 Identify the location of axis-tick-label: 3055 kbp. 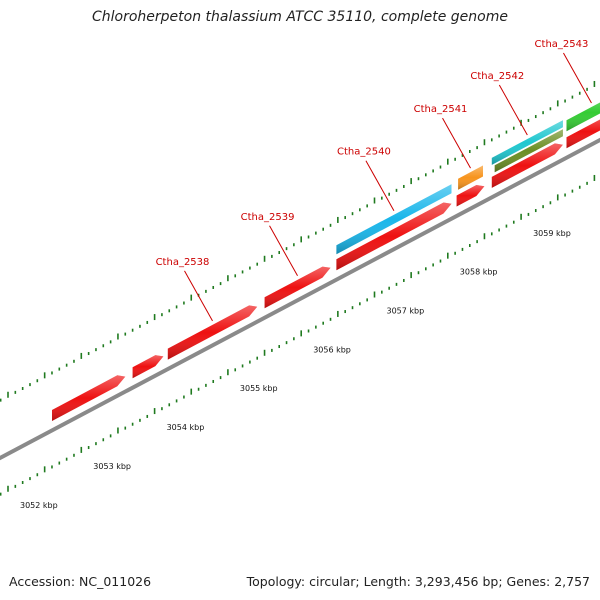
(259, 388).